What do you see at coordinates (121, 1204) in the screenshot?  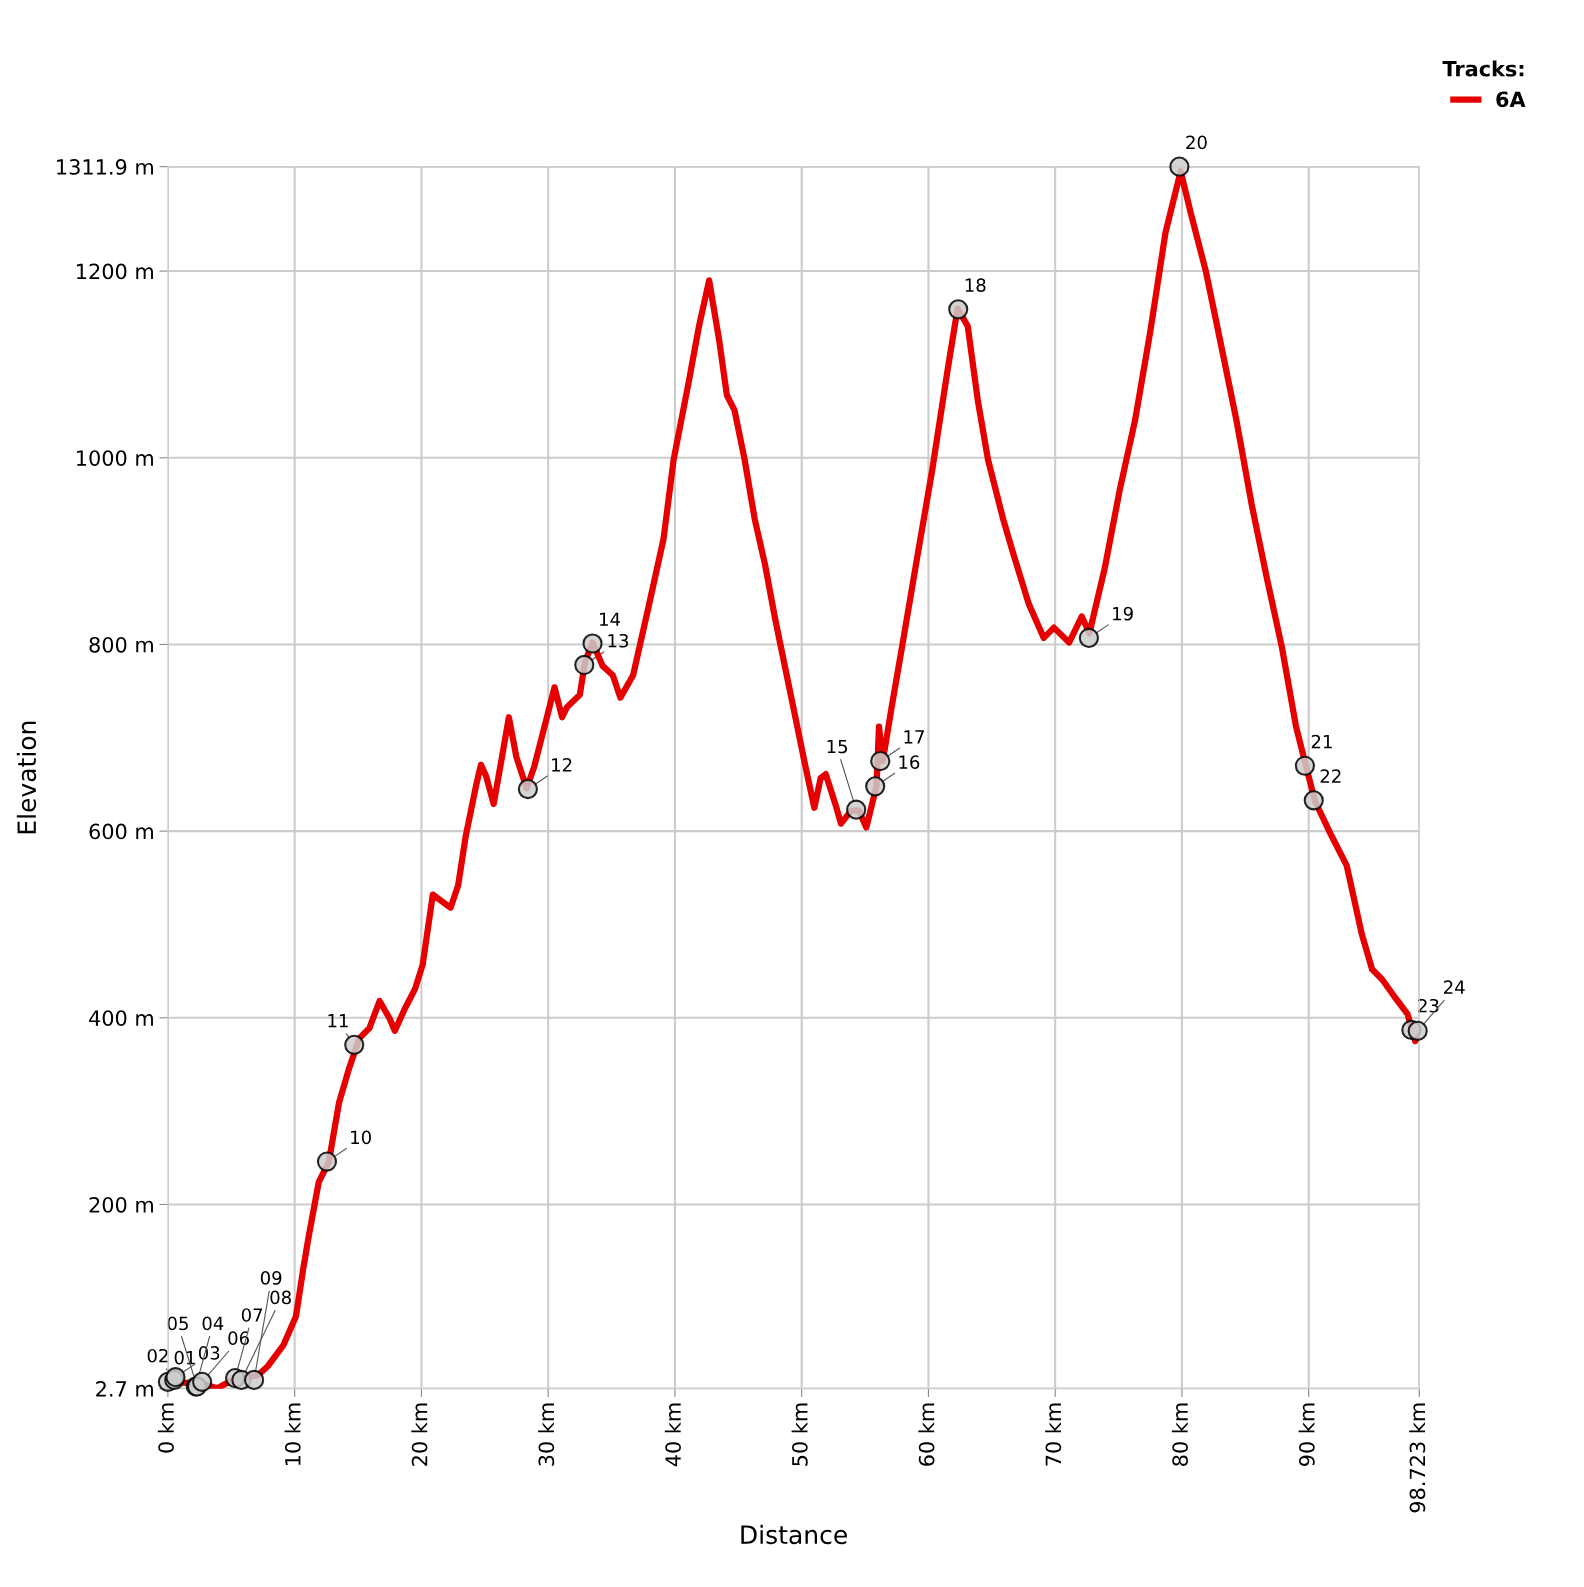 I see `y-tick-label: 200 m` at bounding box center [121, 1204].